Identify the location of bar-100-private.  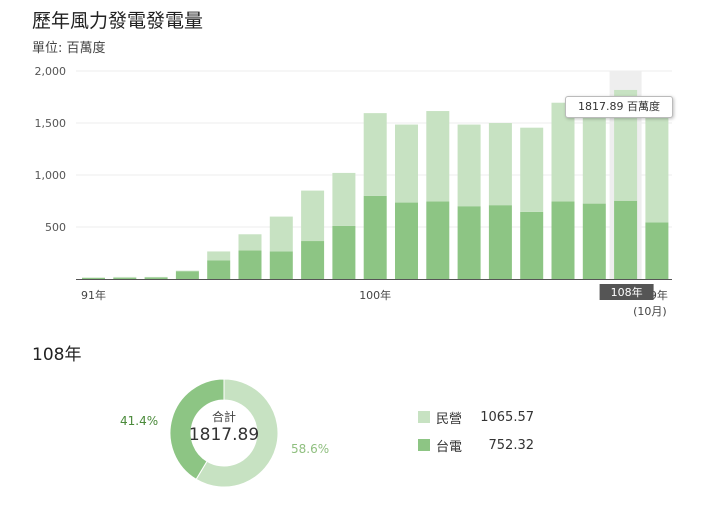
(375, 154).